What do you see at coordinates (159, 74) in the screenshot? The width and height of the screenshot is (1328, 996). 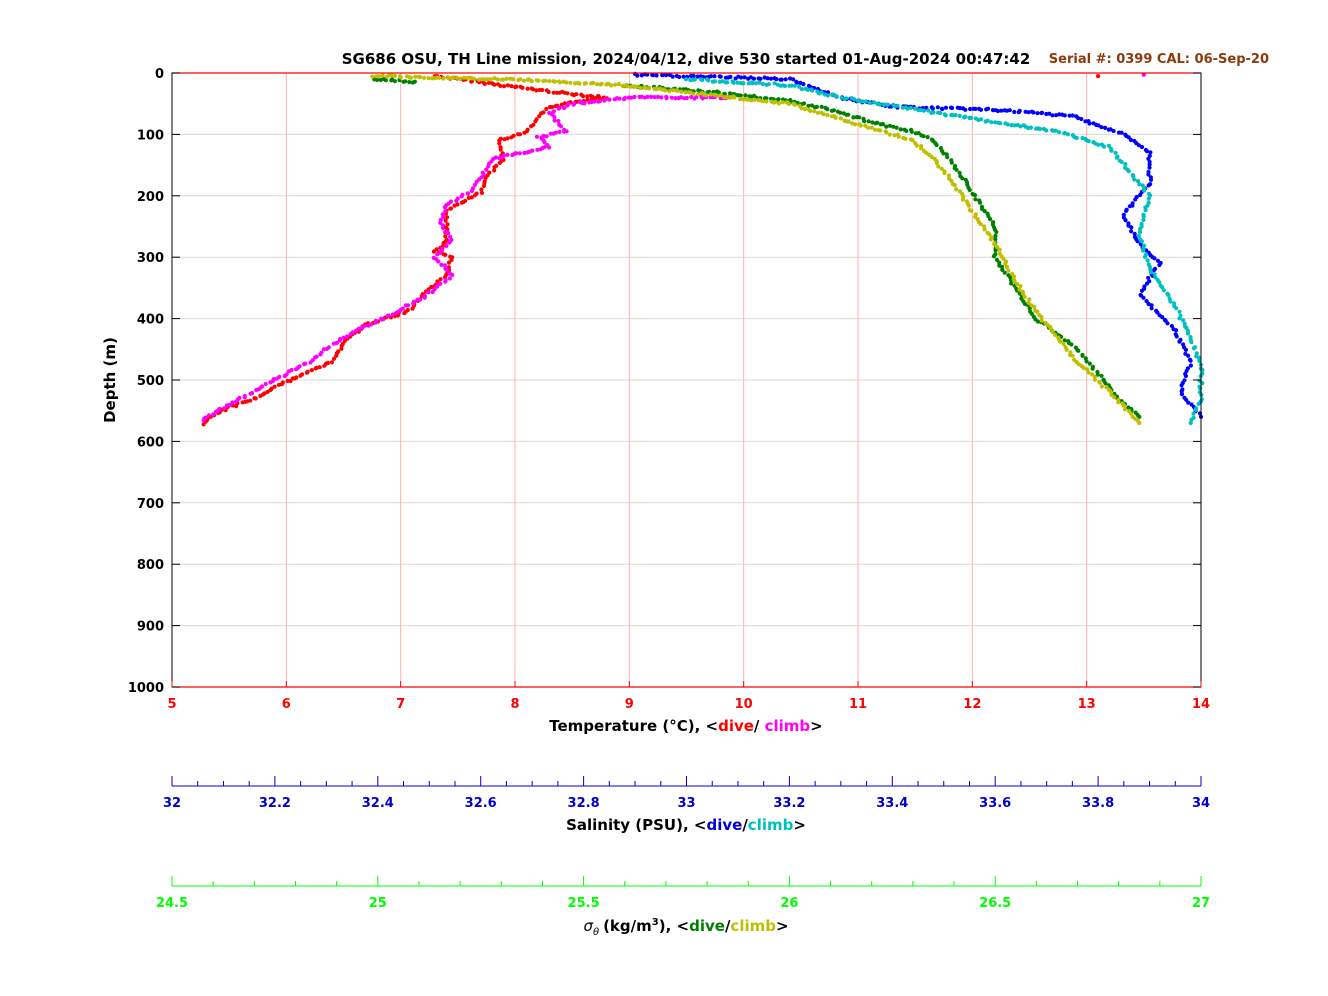 I see `depth-tick-label: 0` at bounding box center [159, 74].